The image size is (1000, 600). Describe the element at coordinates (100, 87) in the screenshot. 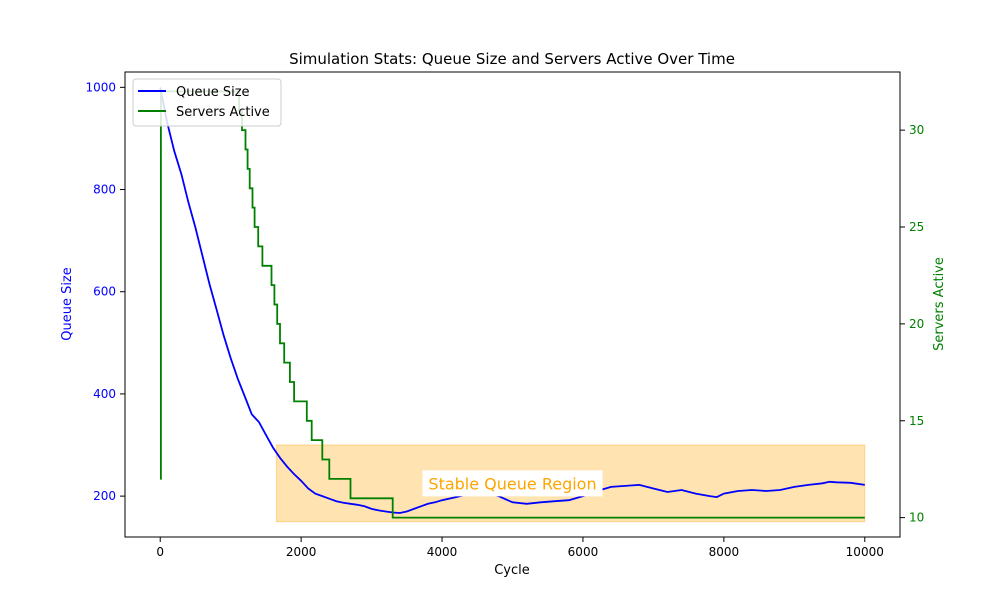

I see `y-tick-label: 1000` at that location.